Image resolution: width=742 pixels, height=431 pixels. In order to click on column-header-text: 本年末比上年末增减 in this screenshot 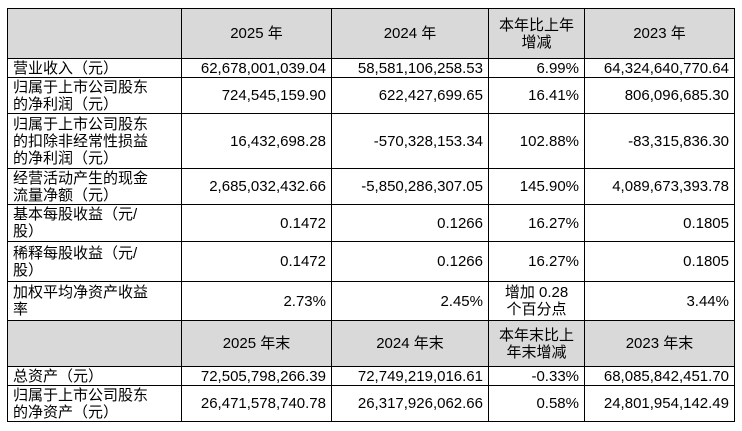, I will do `click(536, 343)`.